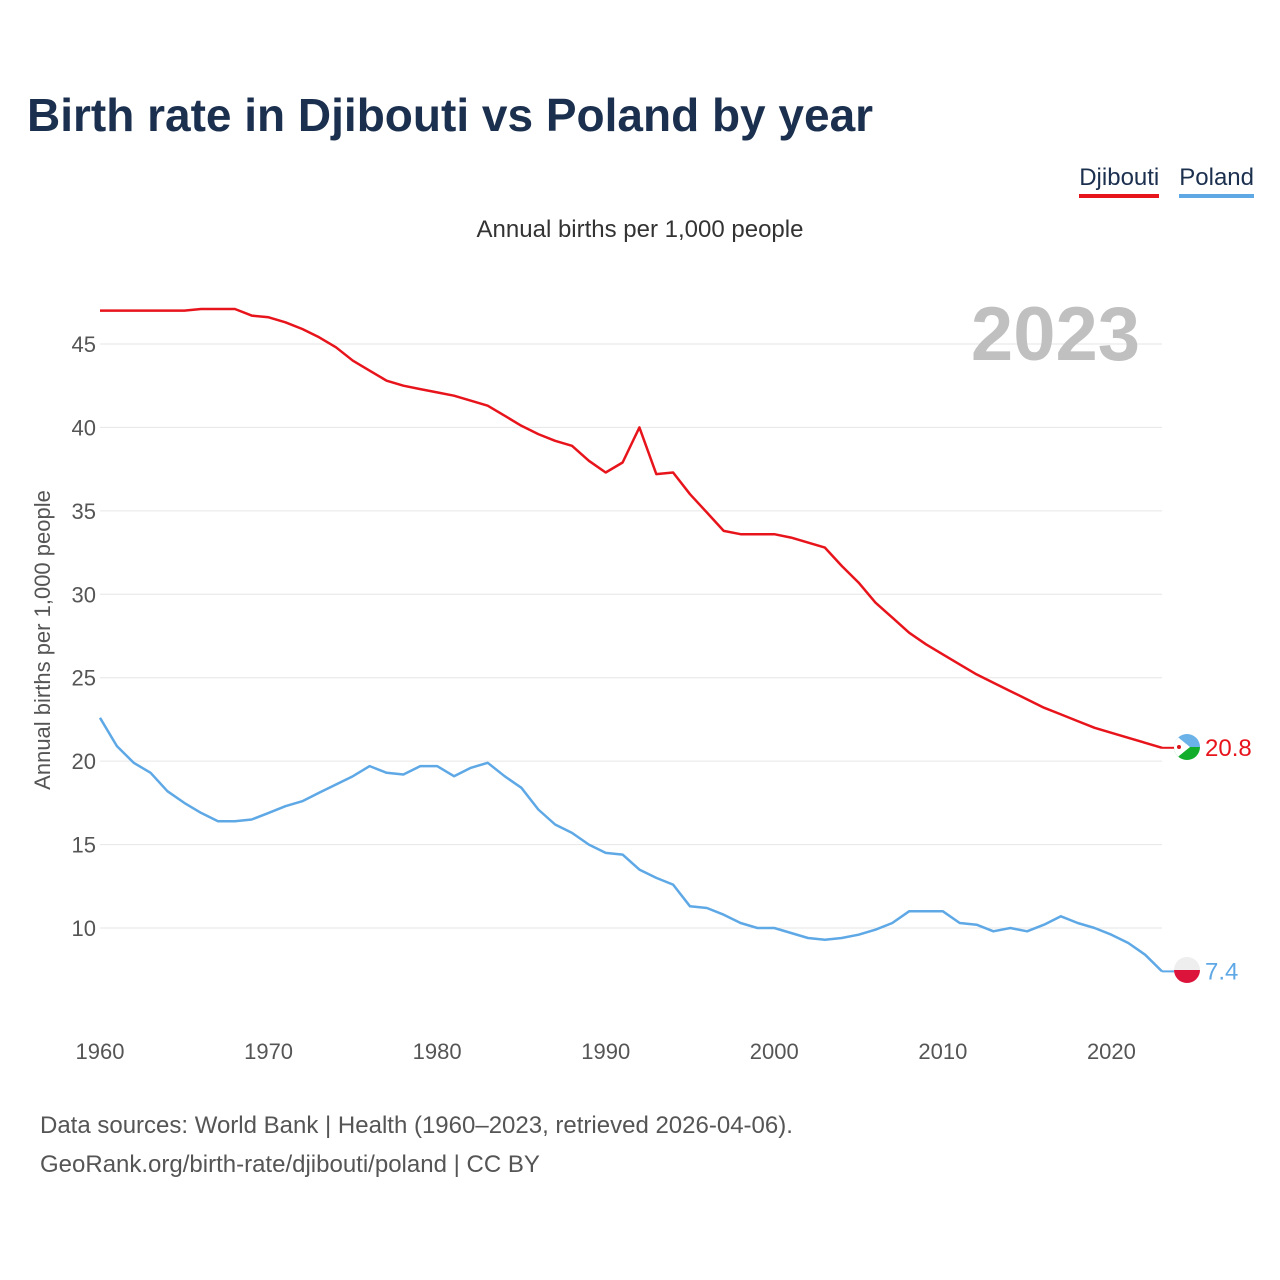 The image size is (1280, 1280). What do you see at coordinates (84, 928) in the screenshot?
I see `y-tick-label-10: 10` at bounding box center [84, 928].